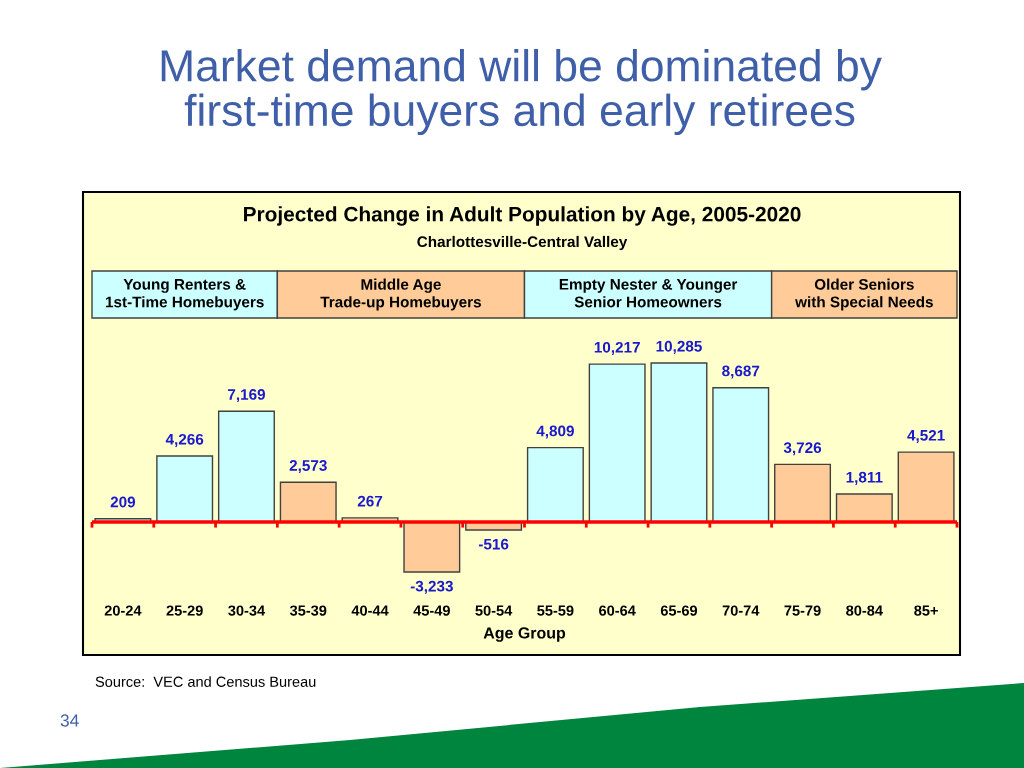  Describe the element at coordinates (308, 610) in the screenshot. I see `x-tick-label: 35-39` at that location.